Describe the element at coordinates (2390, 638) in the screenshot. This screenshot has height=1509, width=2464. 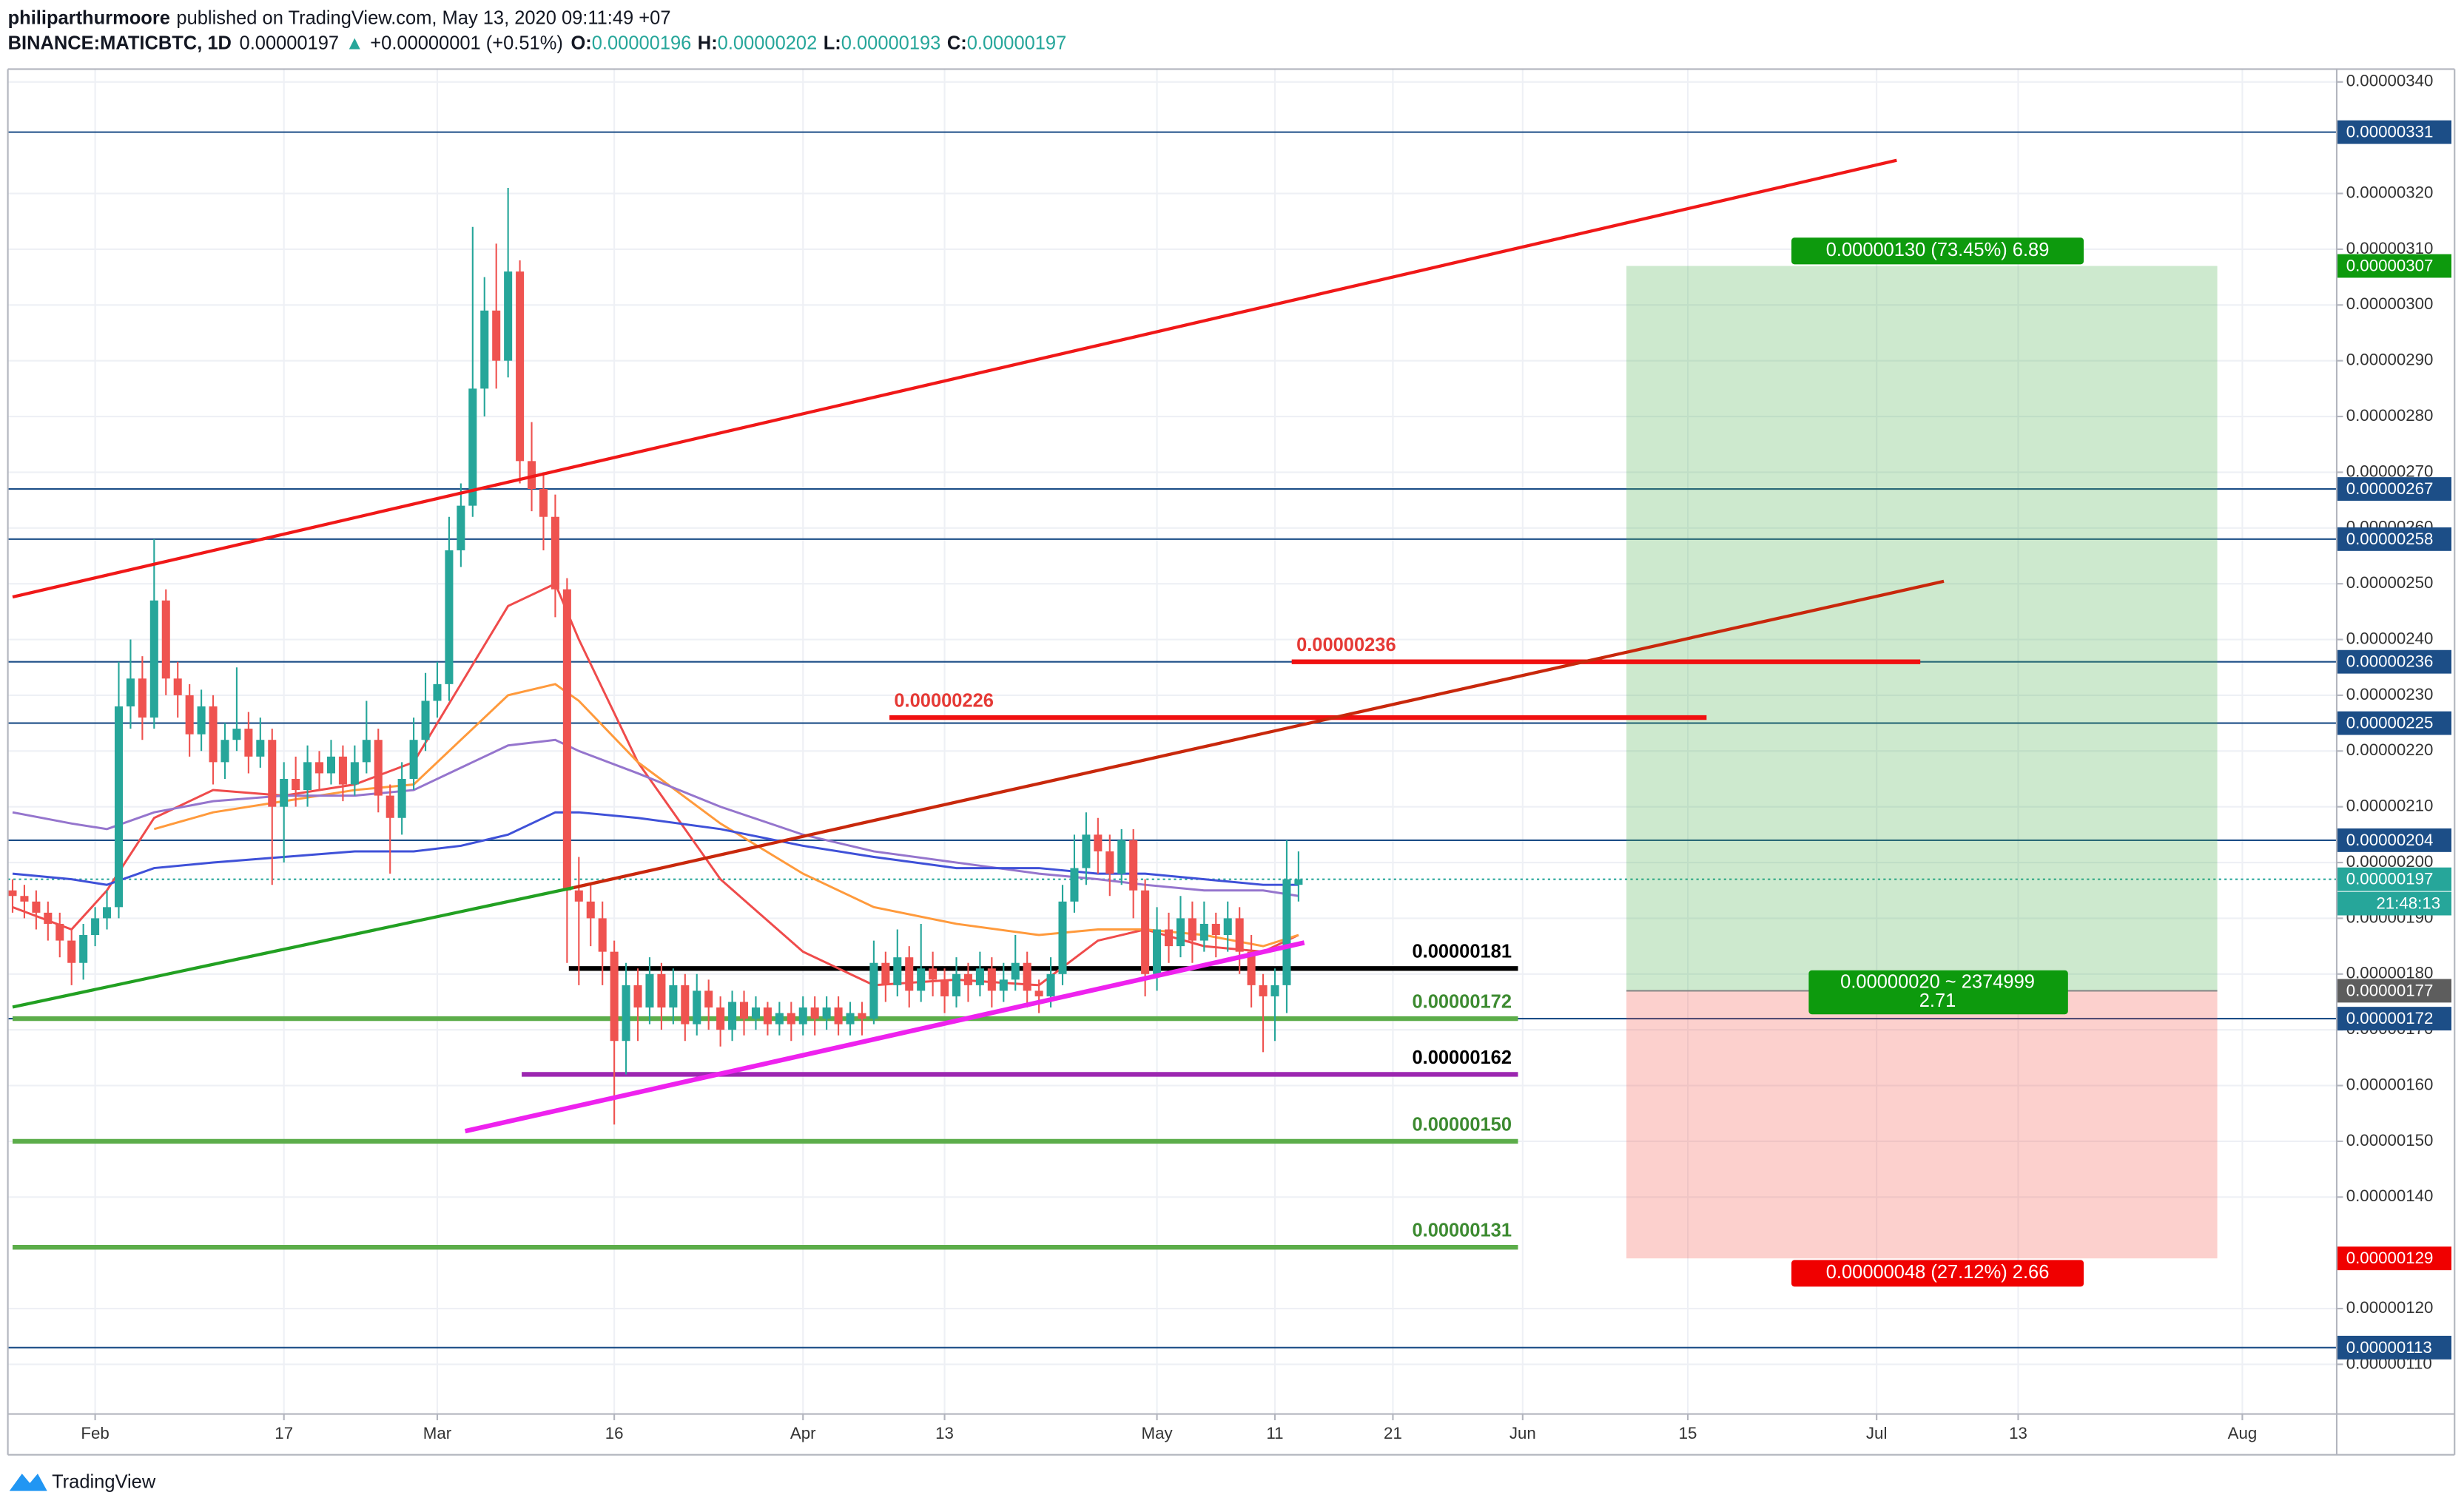
I see `y-tick-label: 0.00000240` at that location.